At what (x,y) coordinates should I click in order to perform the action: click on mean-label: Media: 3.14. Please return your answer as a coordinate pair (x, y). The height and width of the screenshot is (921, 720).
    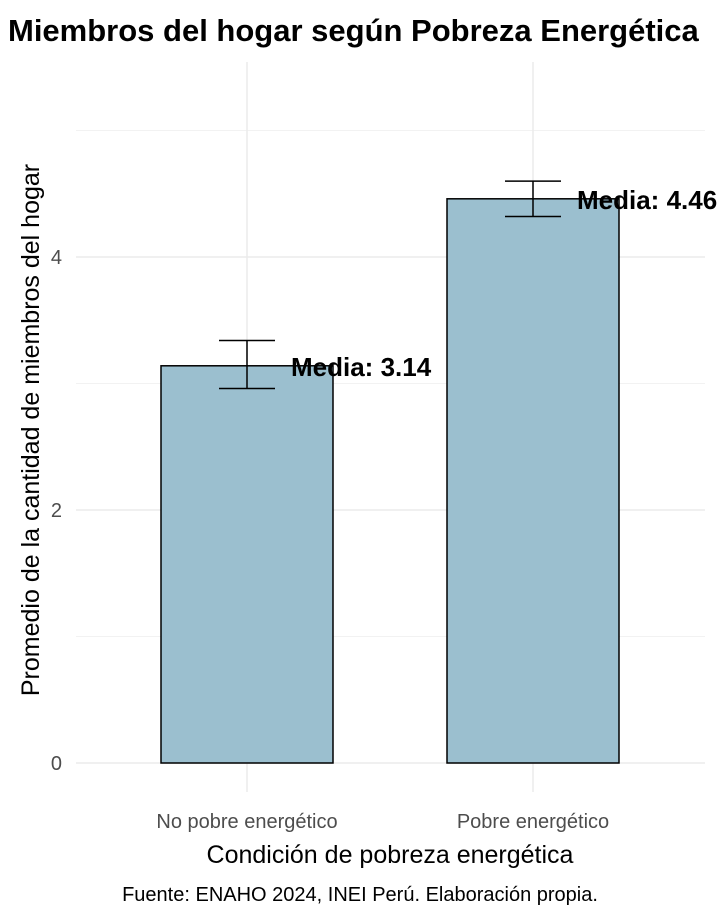
    Looking at the image, I should click on (361, 367).